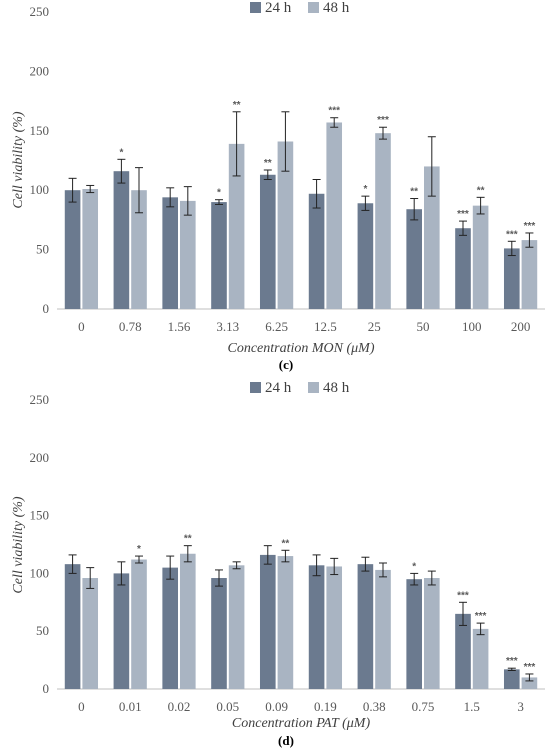 Image resolution: width=550 pixels, height=753 pixels. Describe the element at coordinates (130, 706) in the screenshot. I see `x-tick-label: 0.01` at that location.